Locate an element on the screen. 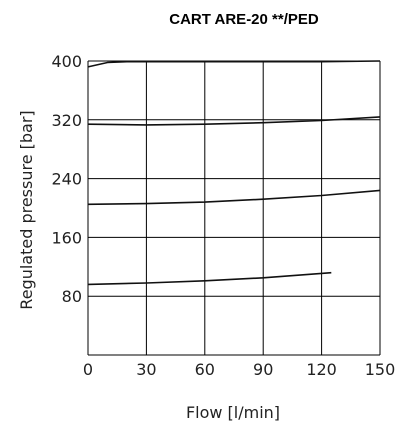  y-tick-label: 320 is located at coordinates (66, 120).